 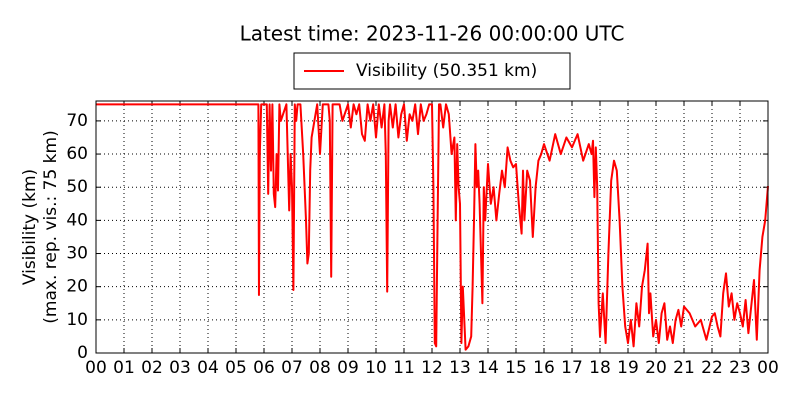 I want to click on y-axis-label: Visibility (km), so click(x=30, y=227).